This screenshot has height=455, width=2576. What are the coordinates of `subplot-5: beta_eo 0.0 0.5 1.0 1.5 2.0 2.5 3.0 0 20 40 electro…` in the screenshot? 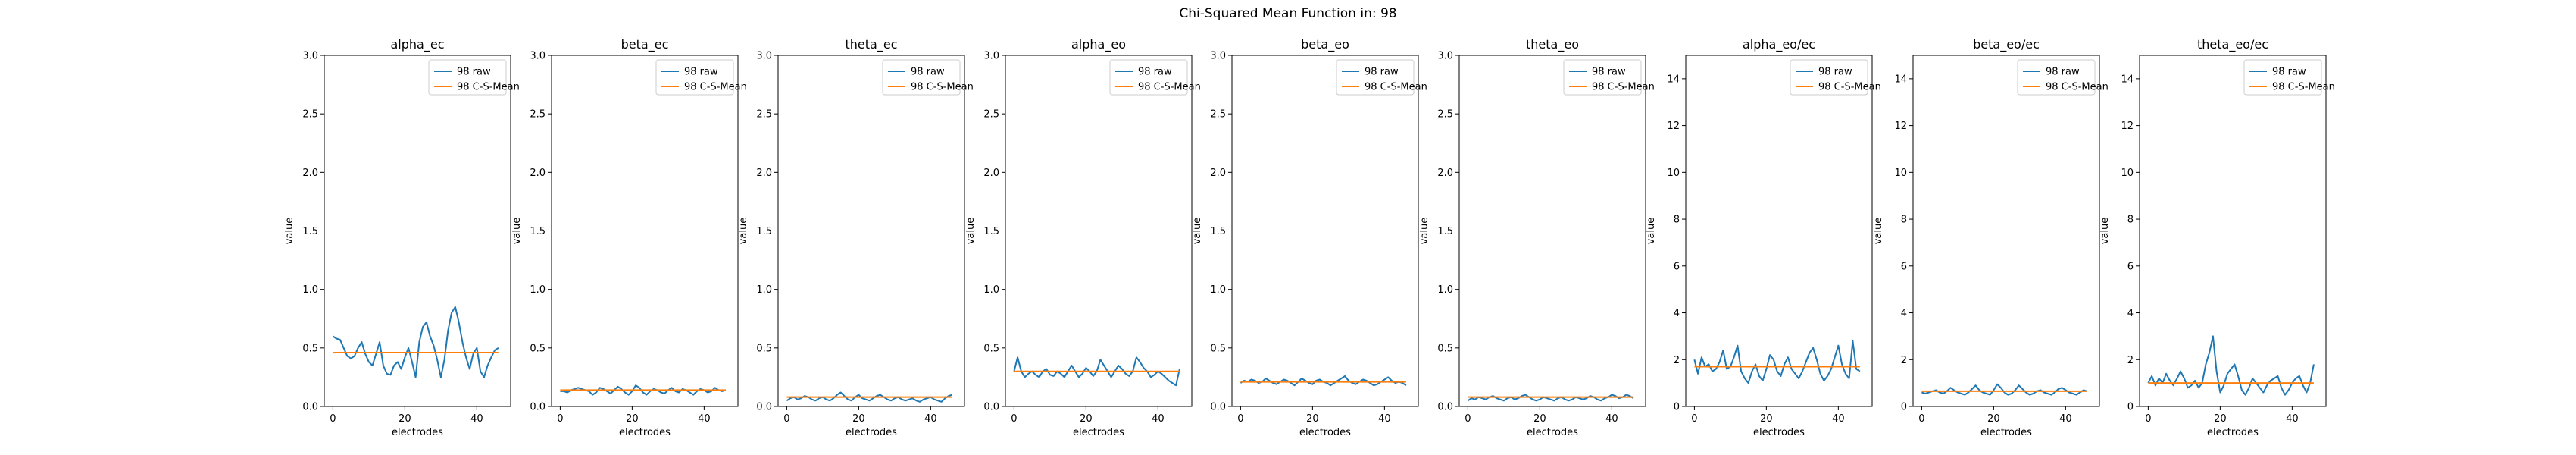 It's located at (1309, 237).